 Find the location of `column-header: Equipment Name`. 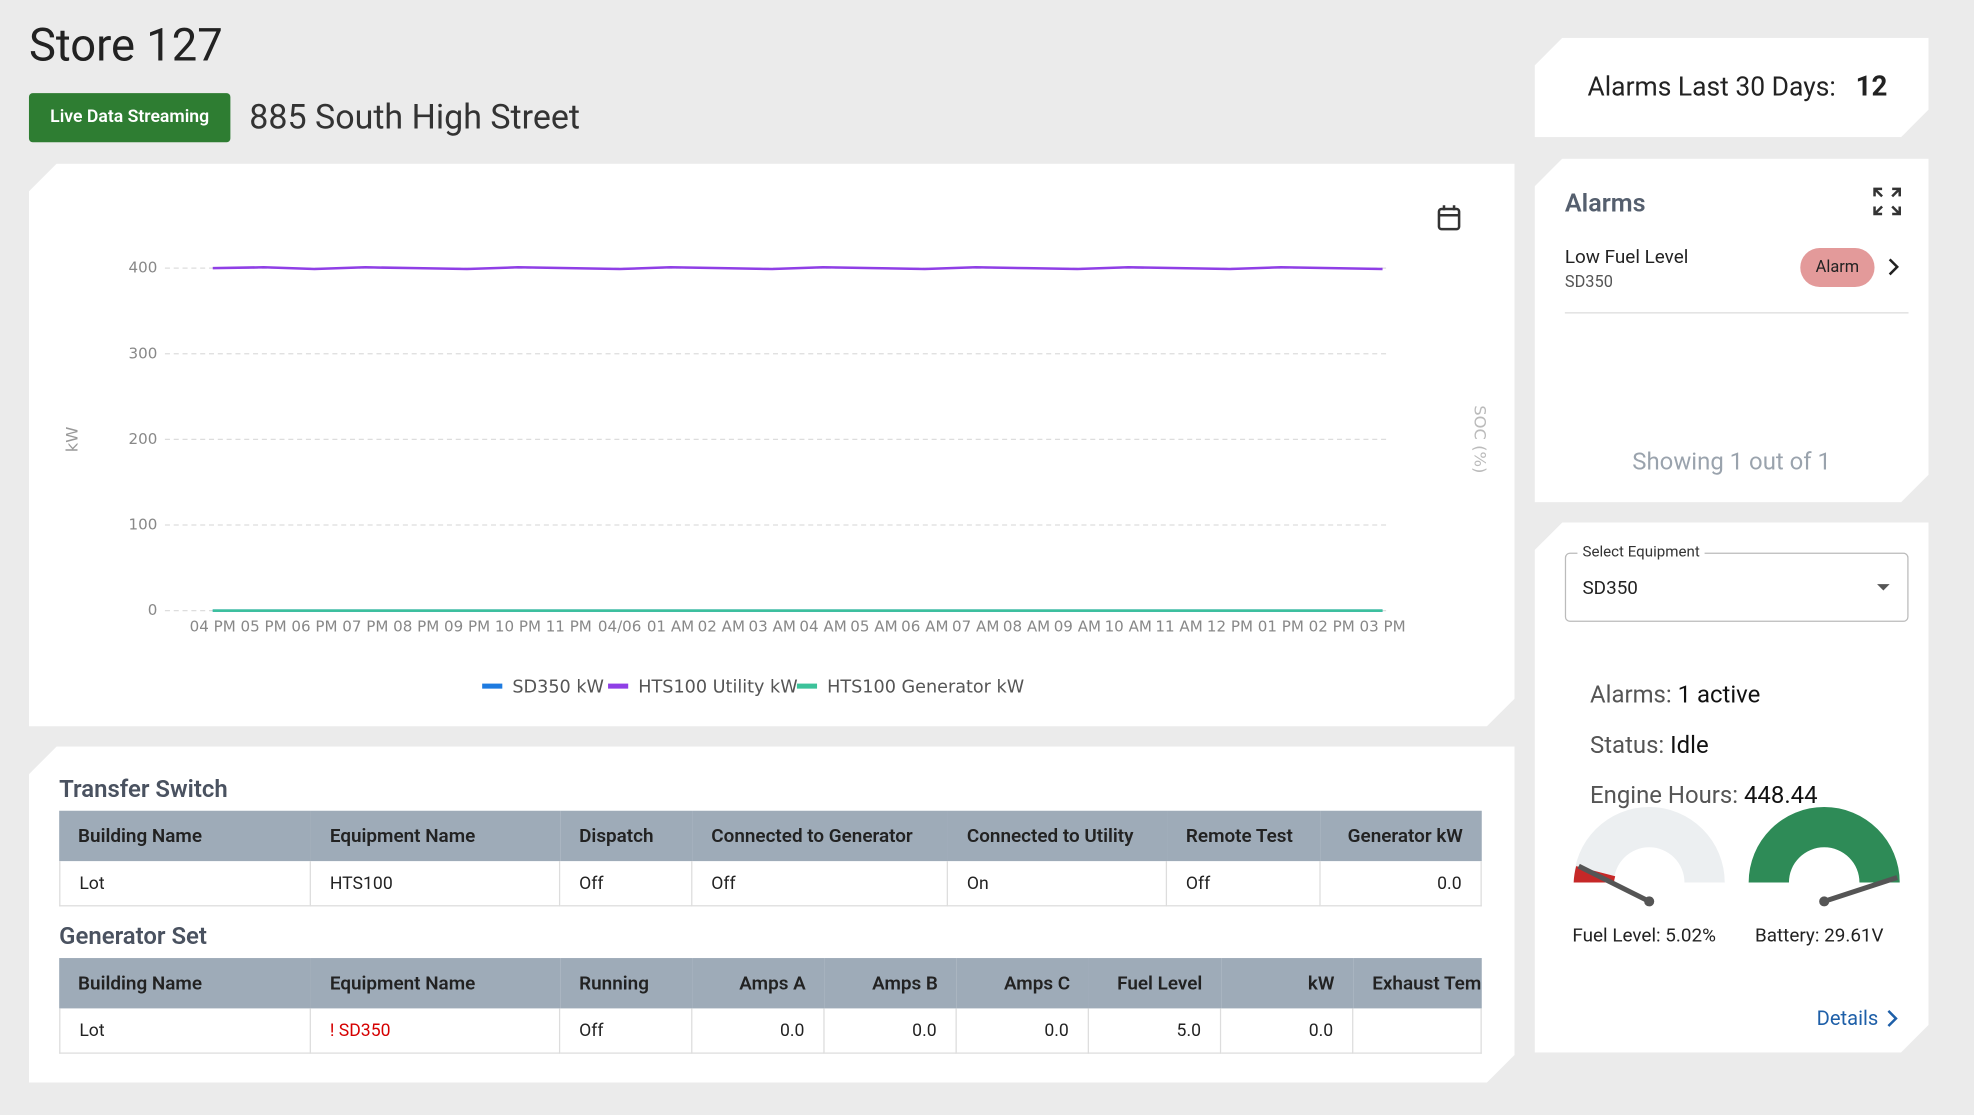

column-header: Equipment Name is located at coordinates (435, 983).